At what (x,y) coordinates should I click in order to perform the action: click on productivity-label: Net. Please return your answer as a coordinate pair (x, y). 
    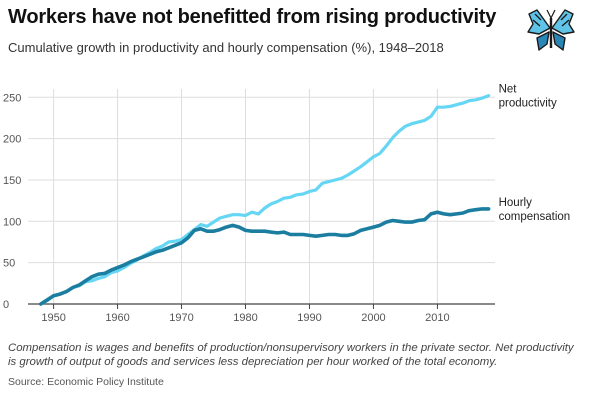
    Looking at the image, I should click on (508, 90).